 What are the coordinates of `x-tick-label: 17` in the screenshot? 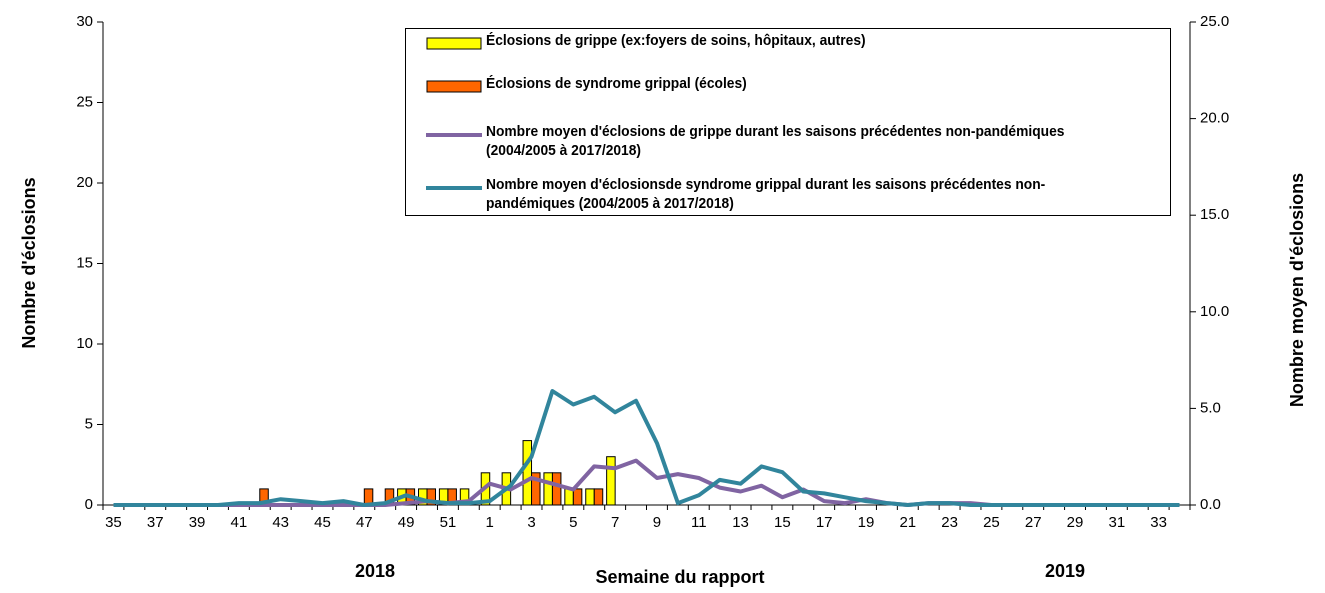 It's located at (824, 522).